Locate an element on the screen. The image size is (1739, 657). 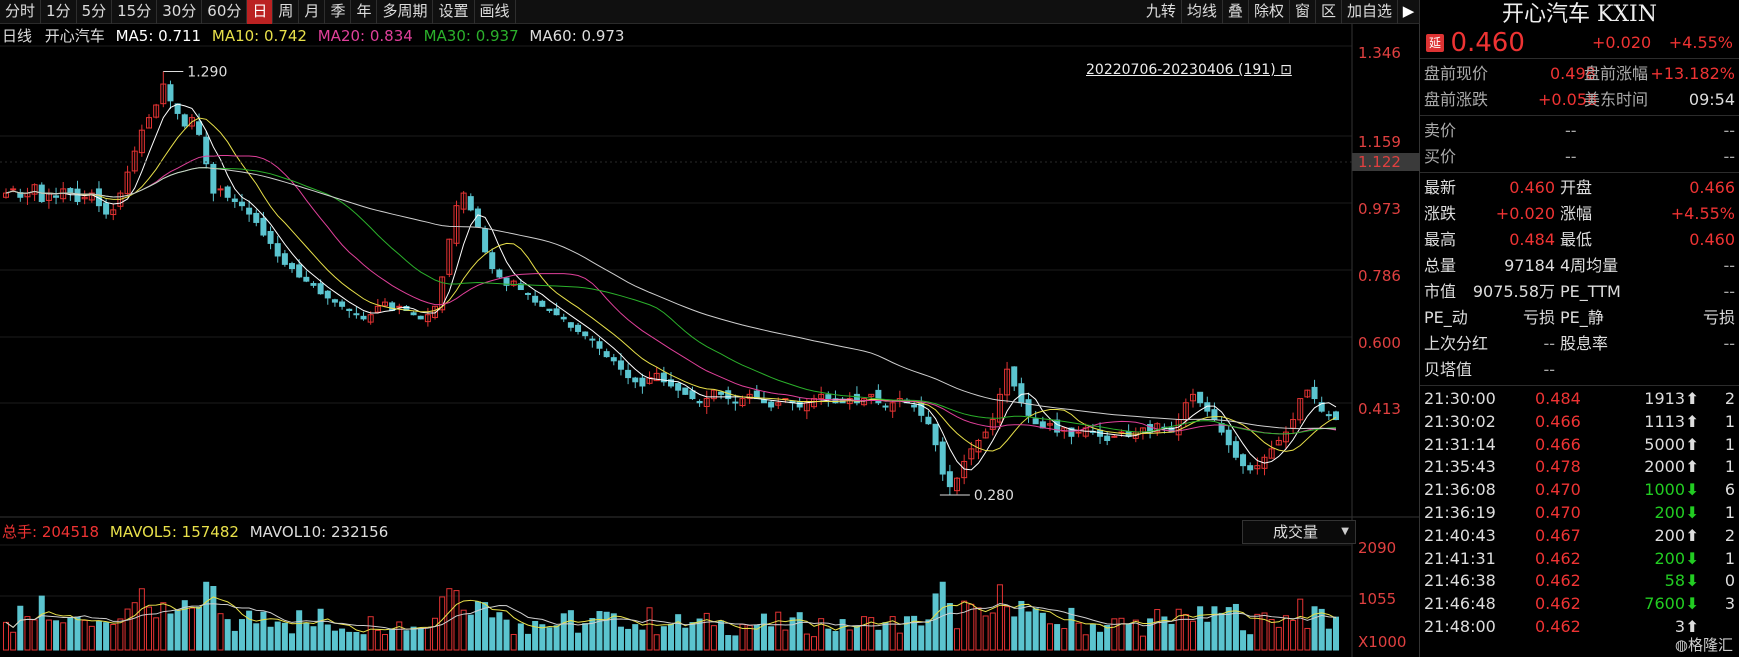
period-tab-6: 日 is located at coordinates (260, 12).